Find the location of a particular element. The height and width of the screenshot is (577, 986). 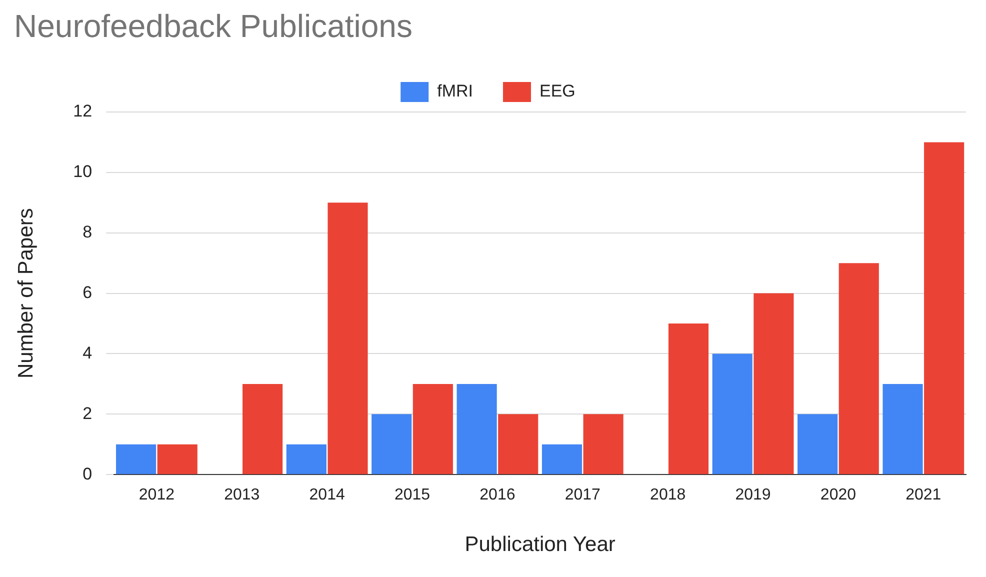

x-tick-label: 2013 is located at coordinates (242, 495).